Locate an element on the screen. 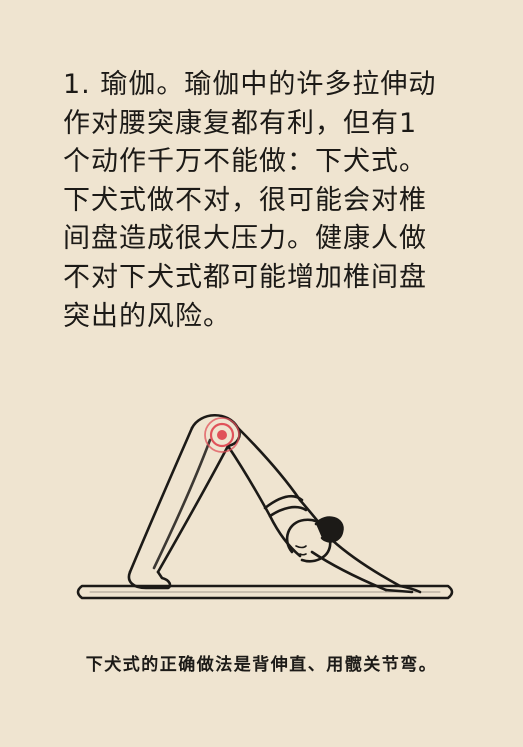 This screenshot has width=523, height=747. body-line-6: 不对下犬式都可能增加椎间盘 is located at coordinates (245, 277).